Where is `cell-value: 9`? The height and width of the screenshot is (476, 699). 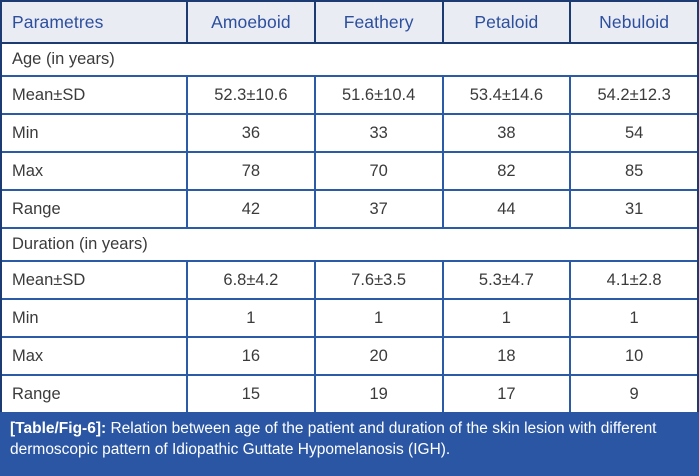
cell-value: 9 is located at coordinates (633, 394).